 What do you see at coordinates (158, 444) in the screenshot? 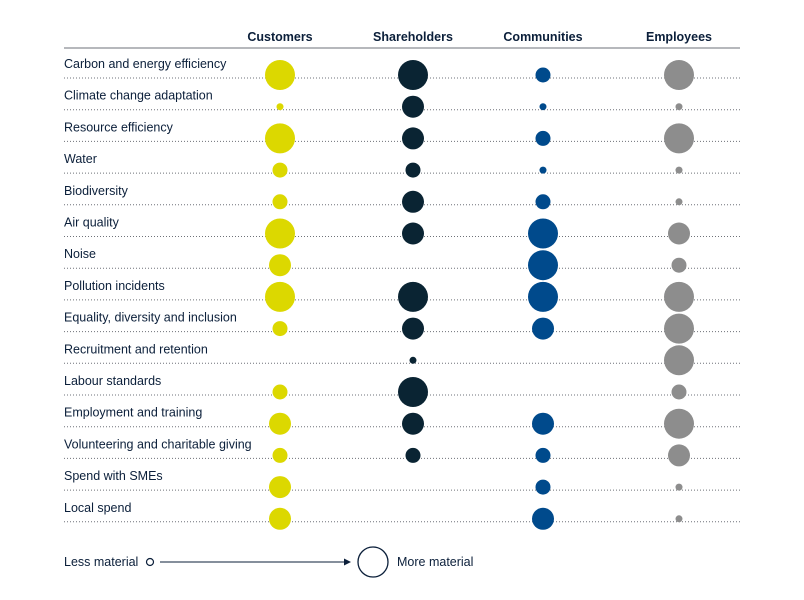
I see `row-label: Volunteering and charitable giving` at bounding box center [158, 444].